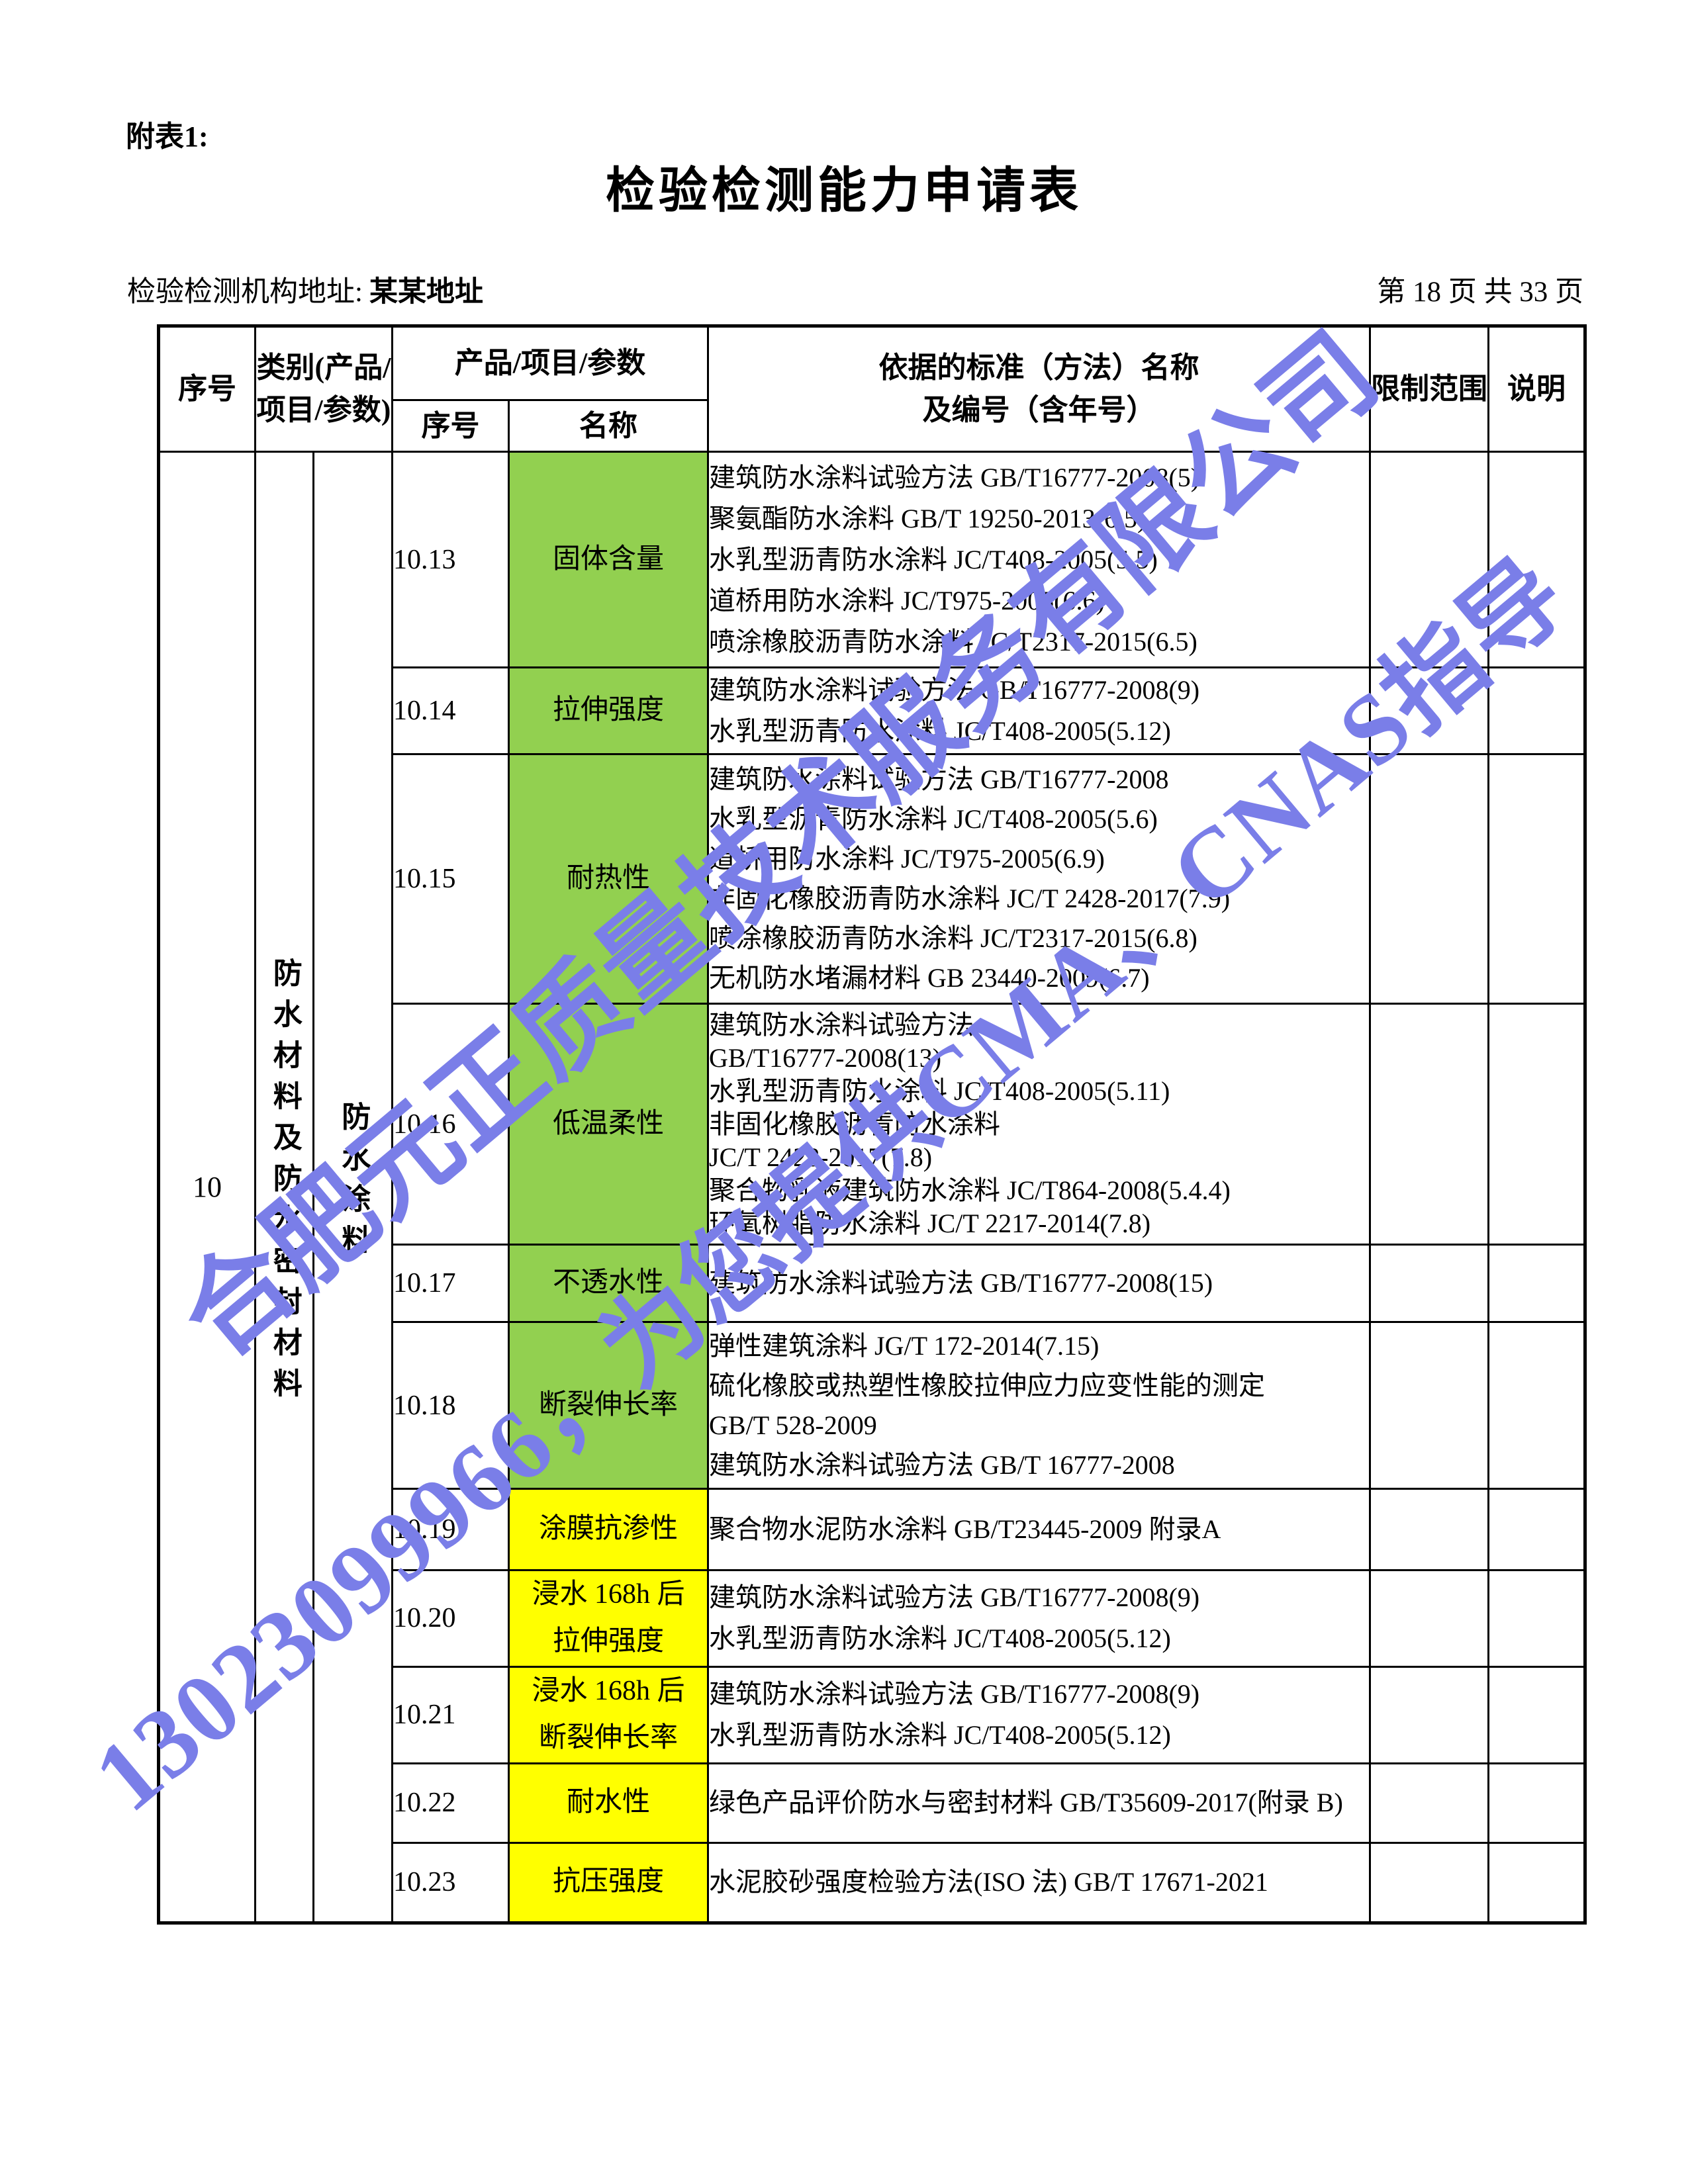  I want to click on page-title: 检验检测能力申请表, so click(844, 191).